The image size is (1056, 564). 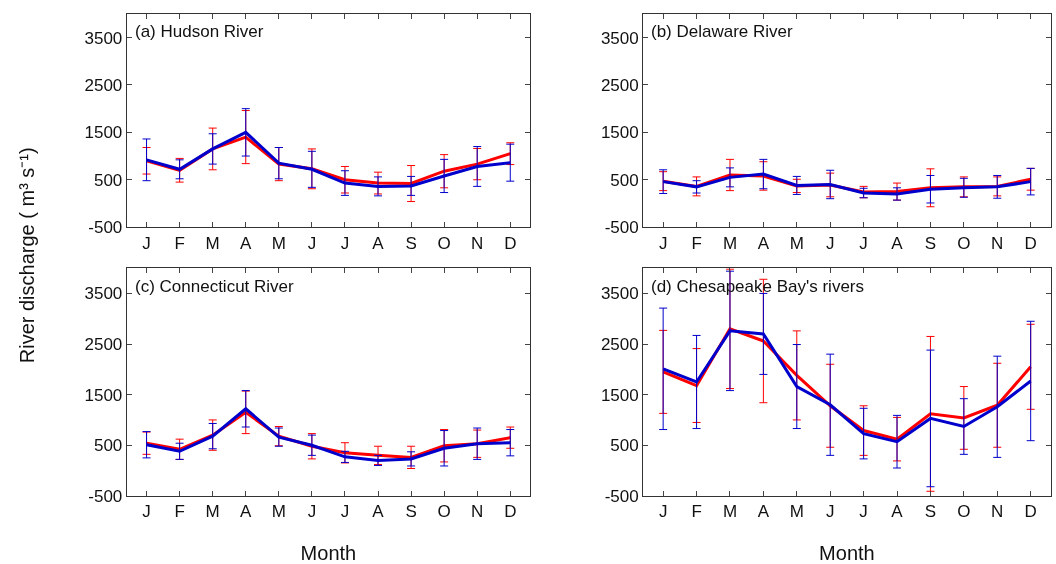 What do you see at coordinates (26, 255) in the screenshot?
I see `y-axis-title: River discharge ( m³ s⁻¹)` at bounding box center [26, 255].